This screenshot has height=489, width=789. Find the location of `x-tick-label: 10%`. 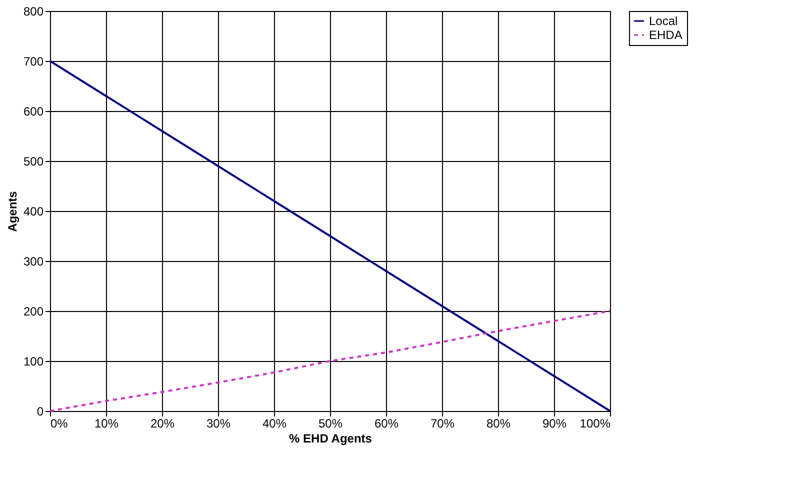

x-tick-label: 10% is located at coordinates (106, 423).